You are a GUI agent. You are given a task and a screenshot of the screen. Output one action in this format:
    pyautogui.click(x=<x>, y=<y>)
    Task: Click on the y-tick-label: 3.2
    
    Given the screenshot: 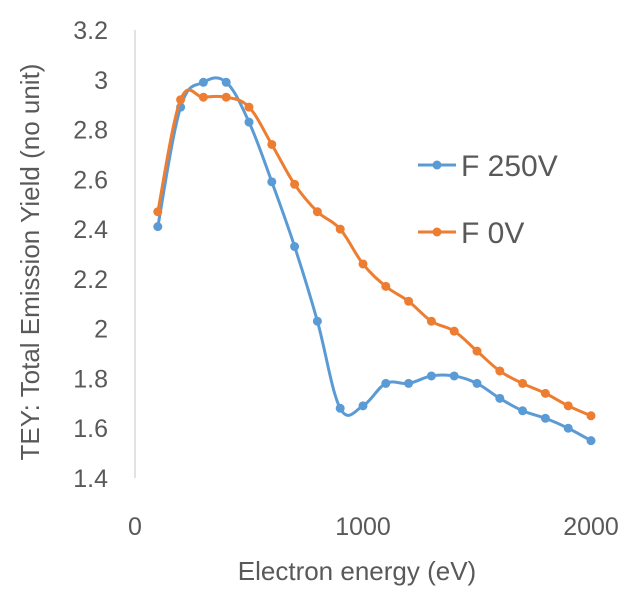 What is the action you would take?
    pyautogui.click(x=90, y=31)
    